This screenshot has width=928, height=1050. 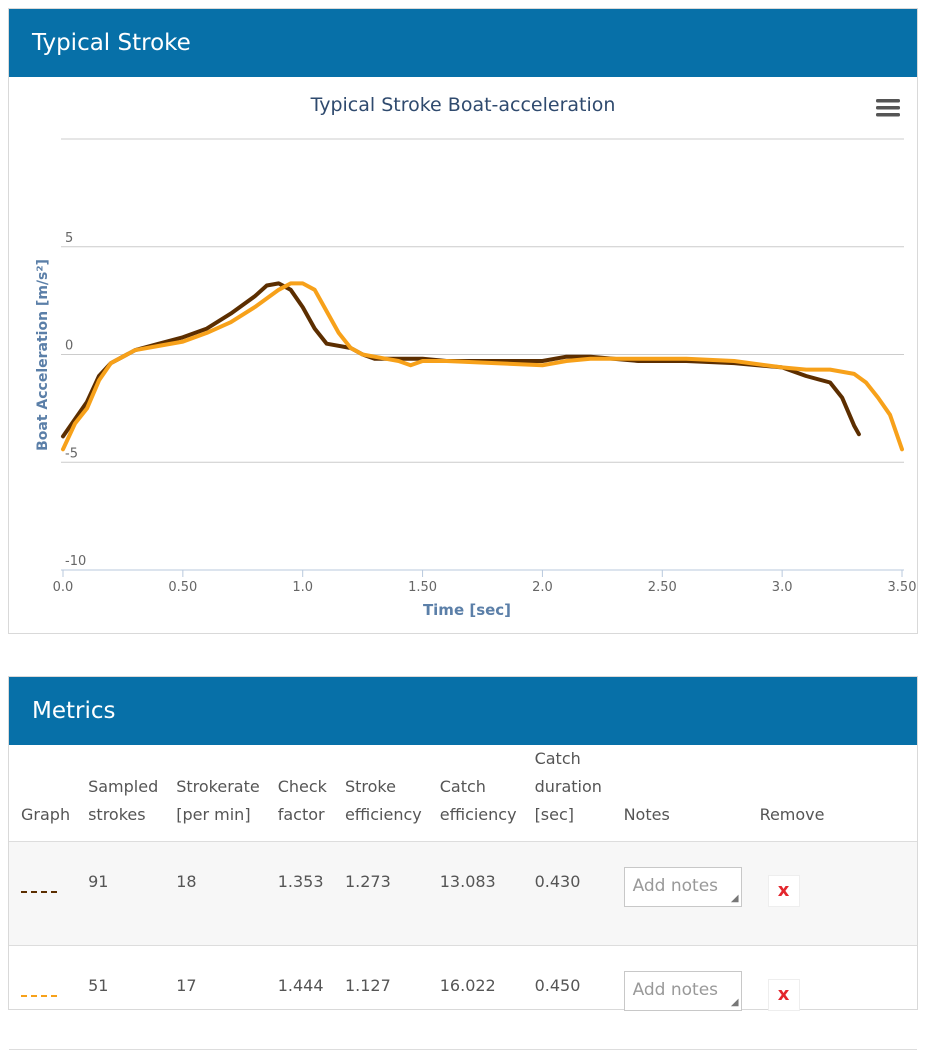 What do you see at coordinates (662, 587) in the screenshot?
I see `x-tick-label: 2.50` at bounding box center [662, 587].